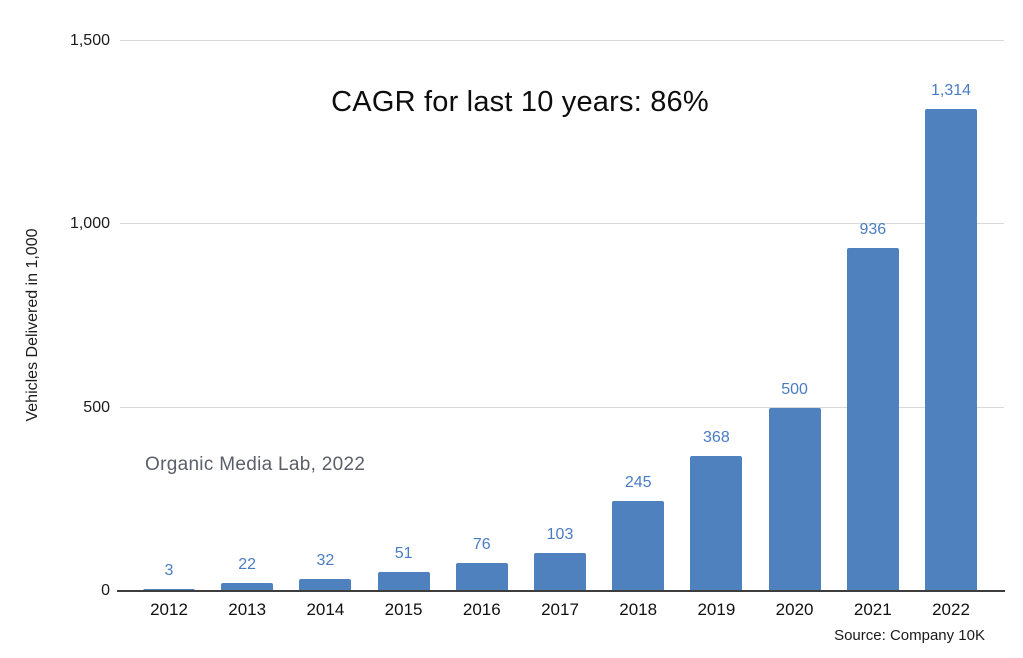 This screenshot has height=658, width=1023. I want to click on x-tick-label: 2015, so click(403, 609).